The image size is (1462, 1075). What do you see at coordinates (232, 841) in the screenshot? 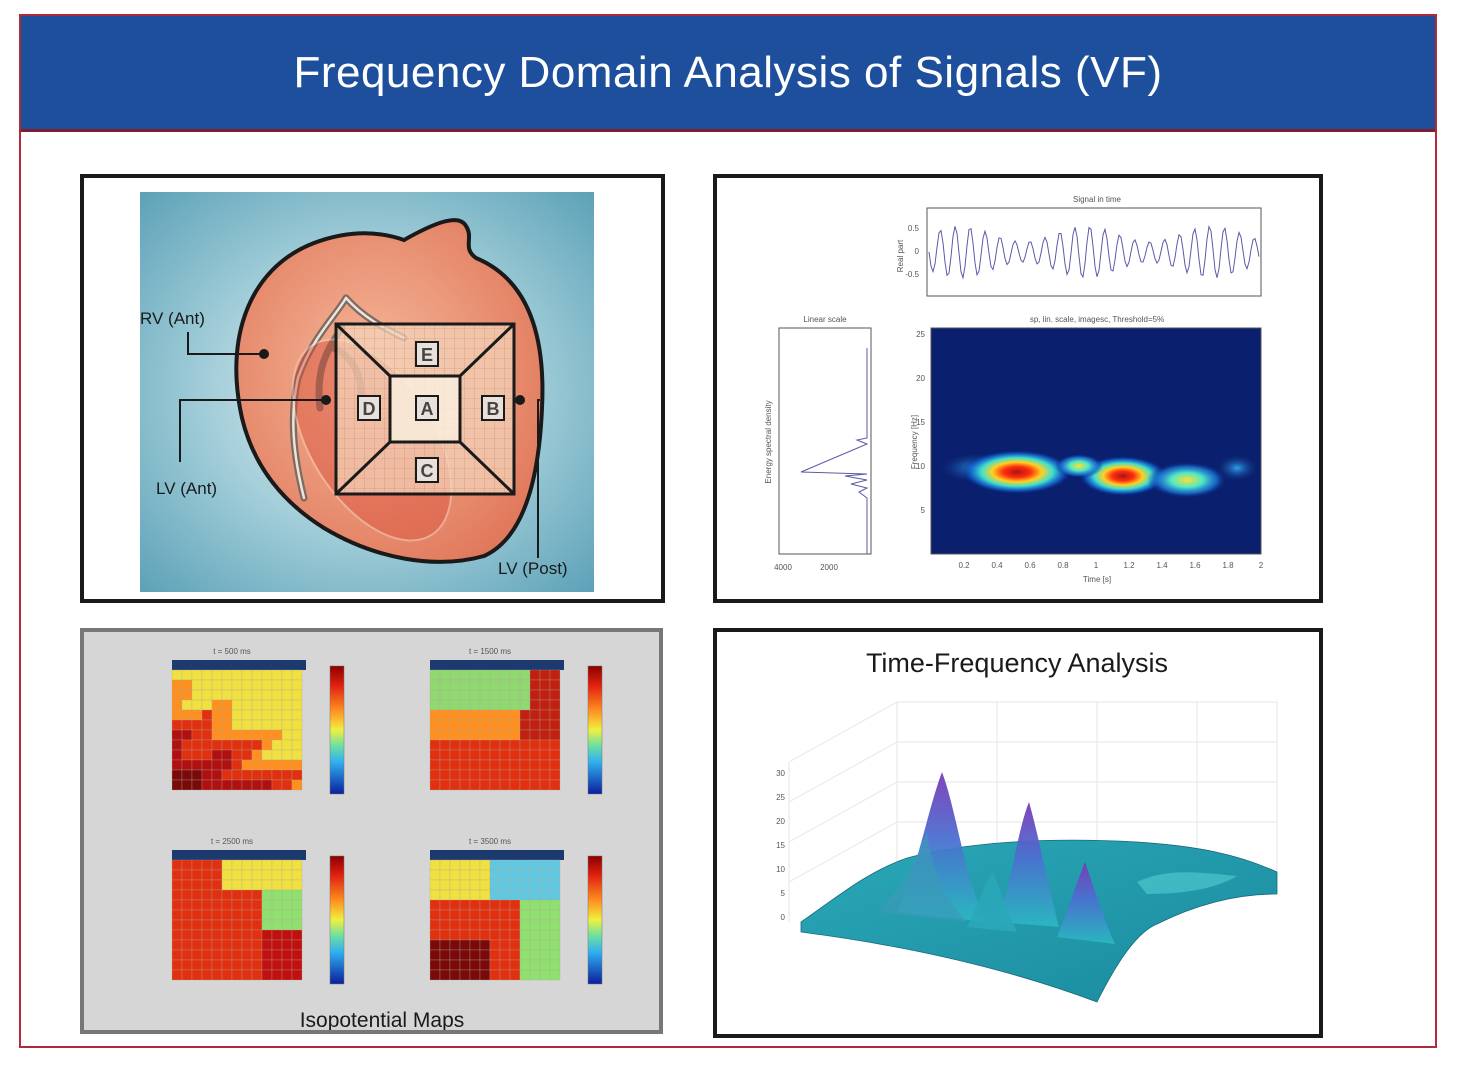
I see `map-time-label: t = 2500 ms` at bounding box center [232, 841].